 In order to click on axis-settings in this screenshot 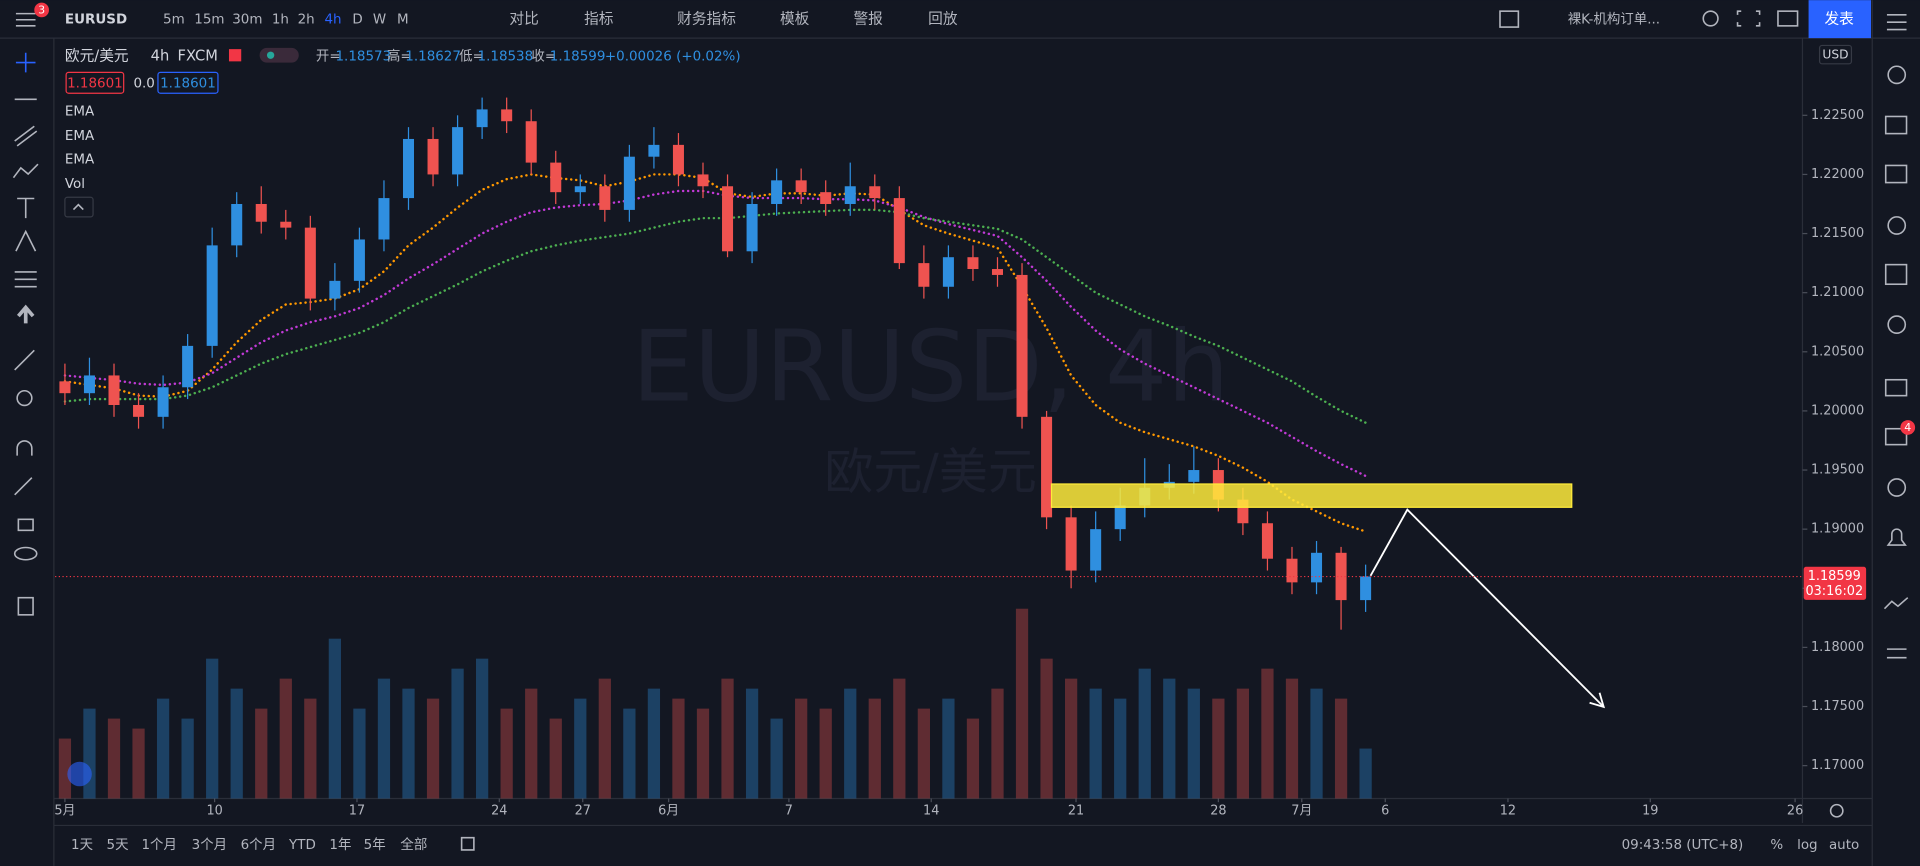, I will do `click(1836, 810)`.